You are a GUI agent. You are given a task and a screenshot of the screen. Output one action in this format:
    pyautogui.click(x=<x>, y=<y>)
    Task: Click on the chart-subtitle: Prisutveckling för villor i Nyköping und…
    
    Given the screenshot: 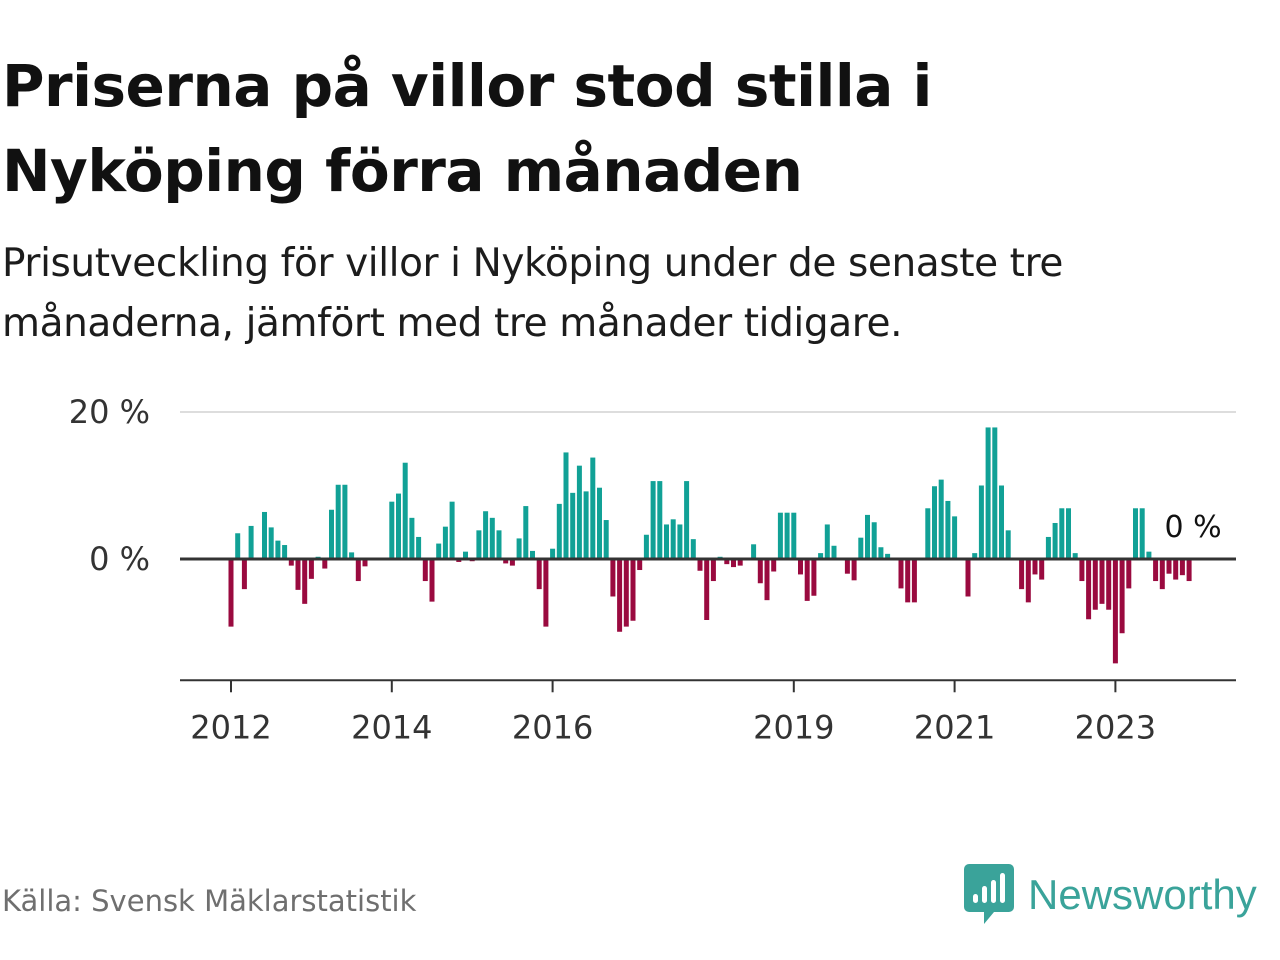 What is the action you would take?
    pyautogui.click(x=532, y=293)
    